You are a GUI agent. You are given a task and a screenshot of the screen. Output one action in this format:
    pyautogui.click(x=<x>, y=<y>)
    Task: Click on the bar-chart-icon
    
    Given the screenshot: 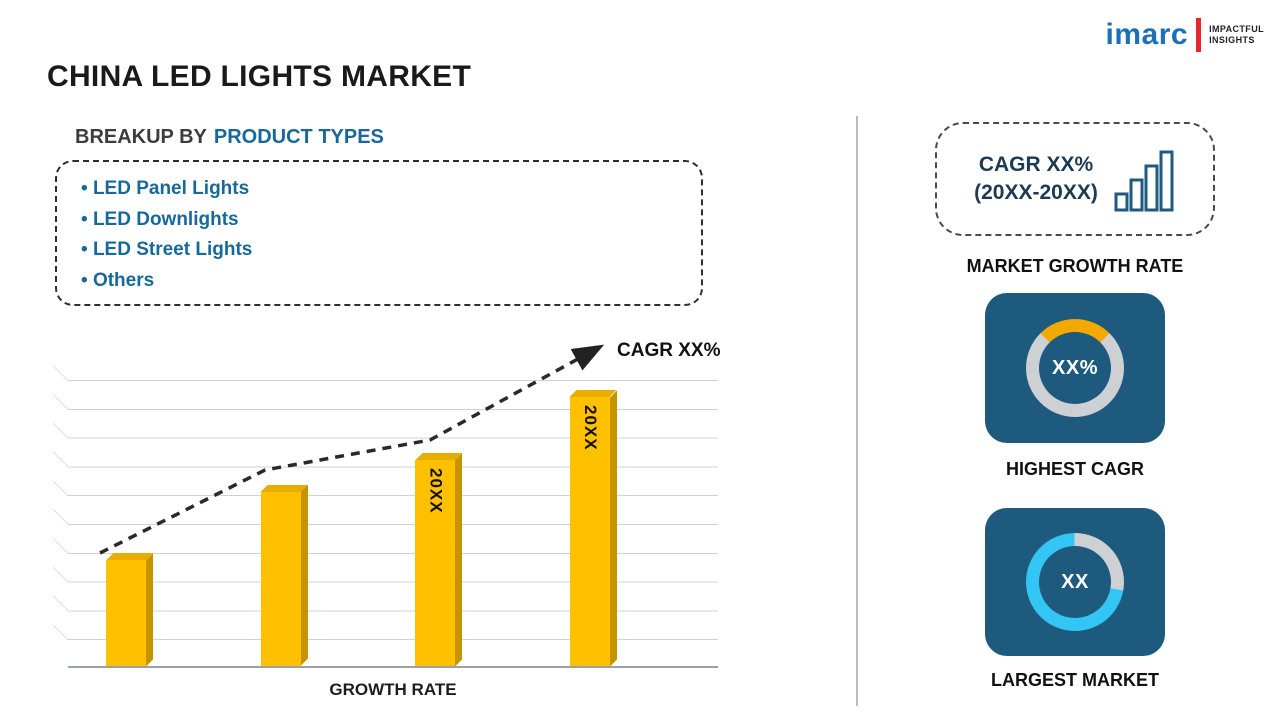 What is the action you would take?
    pyautogui.click(x=1144, y=181)
    